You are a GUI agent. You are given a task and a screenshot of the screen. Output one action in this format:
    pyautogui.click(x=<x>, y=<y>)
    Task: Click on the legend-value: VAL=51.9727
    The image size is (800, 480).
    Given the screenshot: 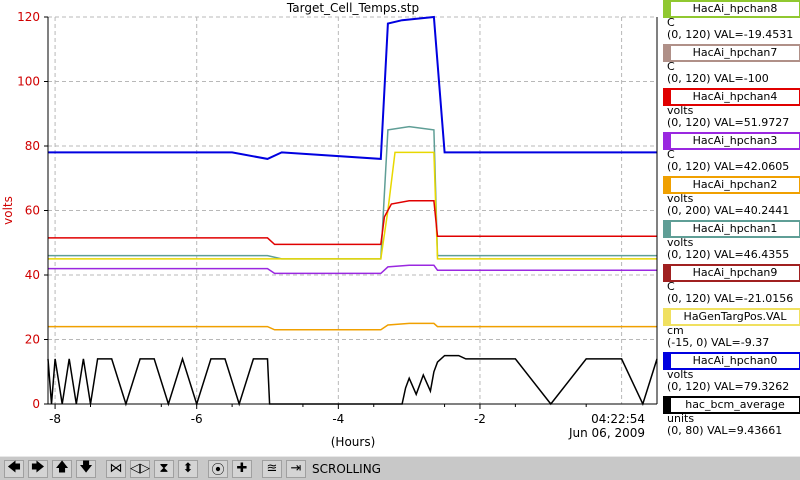 What is the action you would take?
    pyautogui.click(x=752, y=122)
    